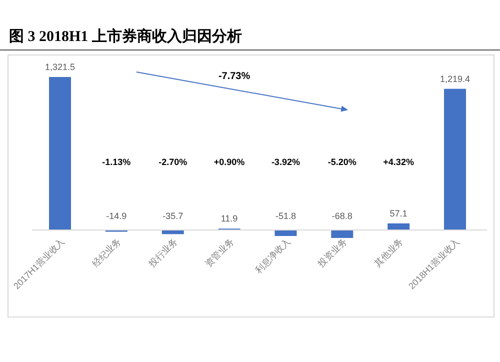 The image size is (500, 362). What do you see at coordinates (116, 216) in the screenshot?
I see `data-label: -14.9` at bounding box center [116, 216].